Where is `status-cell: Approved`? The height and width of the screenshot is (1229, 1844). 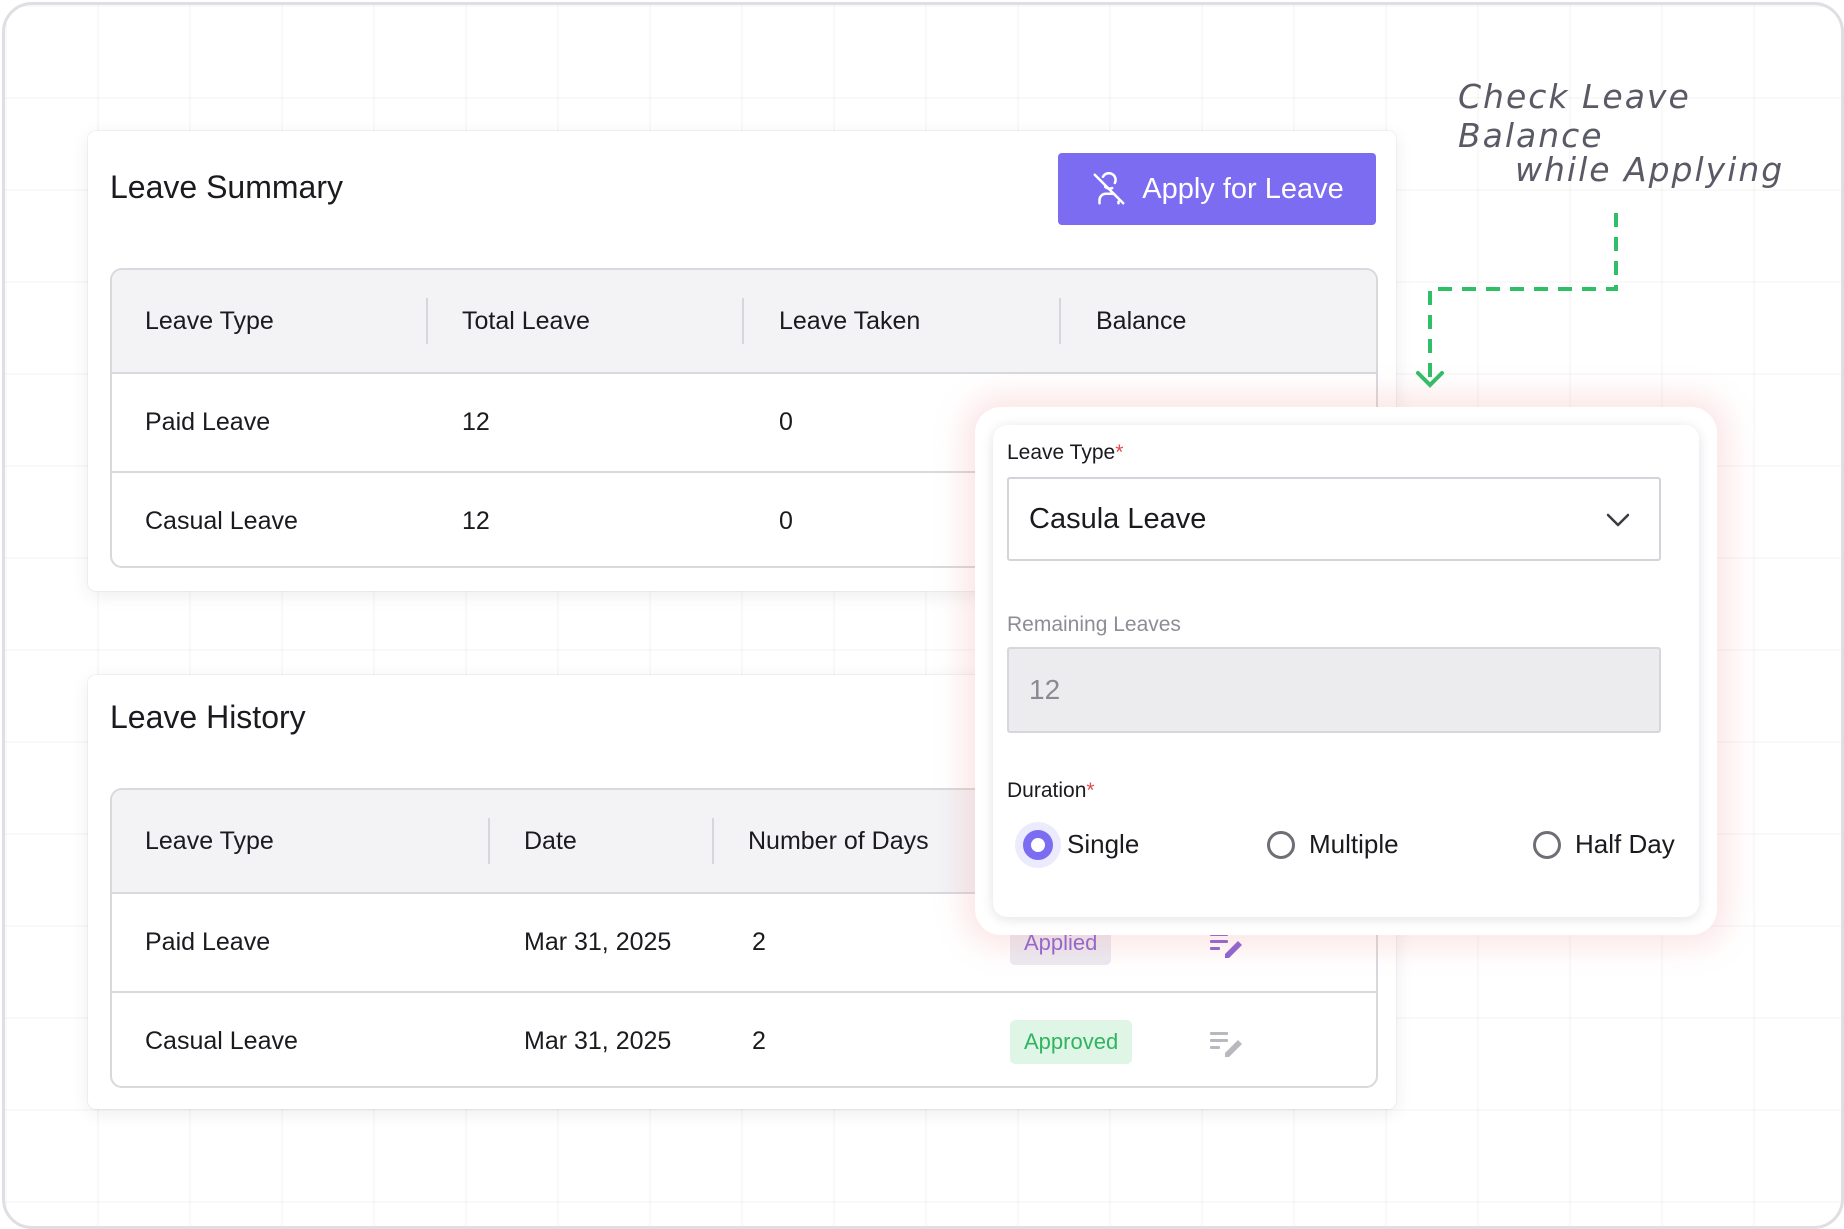 status-cell: Approved is located at coordinates (1071, 1039).